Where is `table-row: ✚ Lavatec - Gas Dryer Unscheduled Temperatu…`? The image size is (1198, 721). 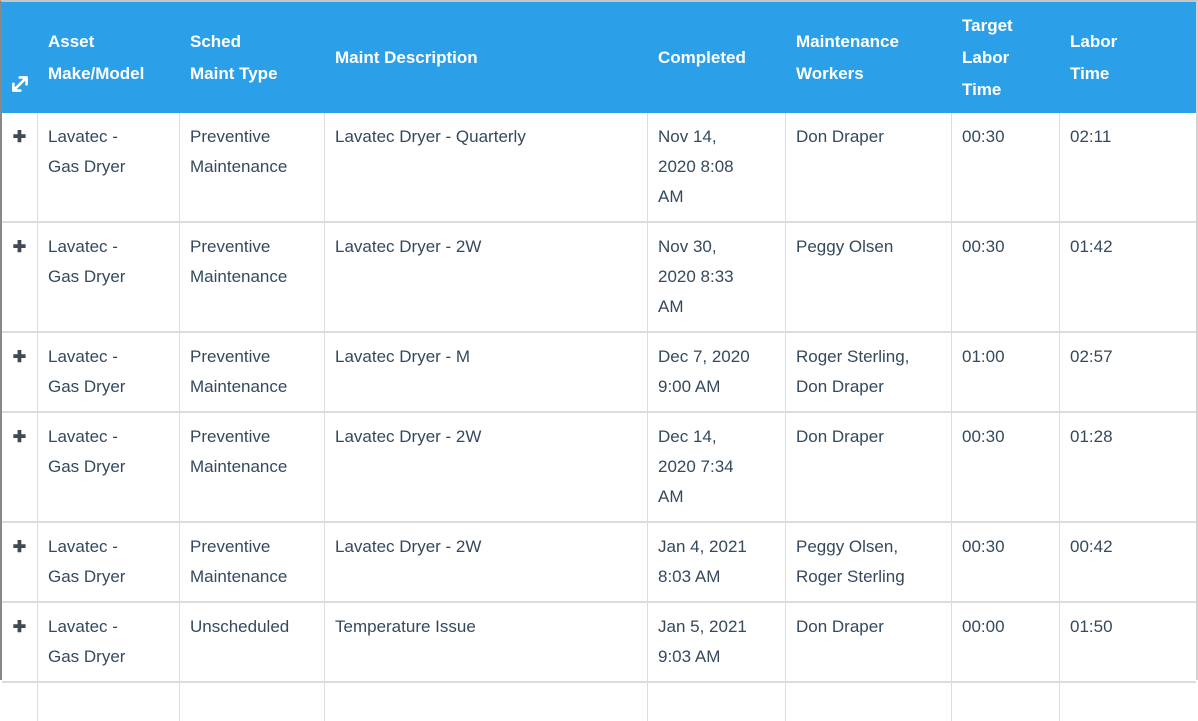 table-row: ✚ Lavatec - Gas Dryer Unscheduled Temperatu… is located at coordinates (599, 641).